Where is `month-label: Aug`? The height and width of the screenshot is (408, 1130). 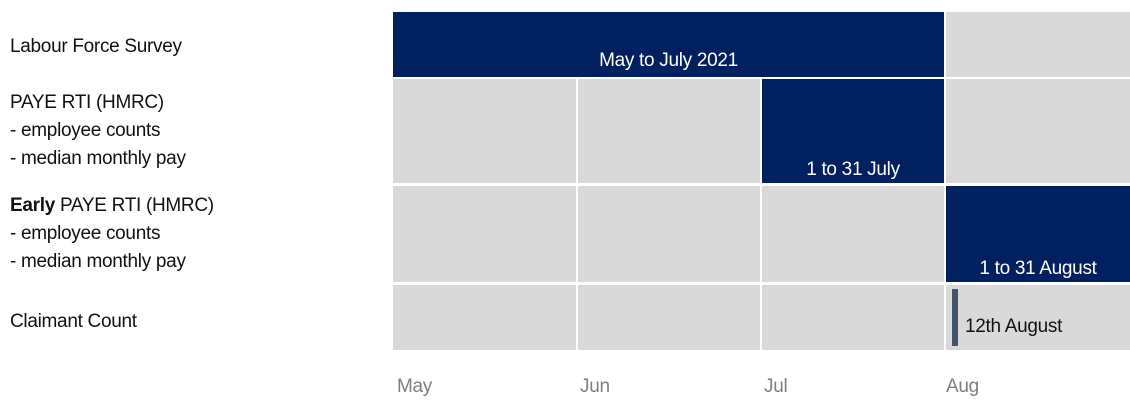
month-label: Aug is located at coordinates (962, 386).